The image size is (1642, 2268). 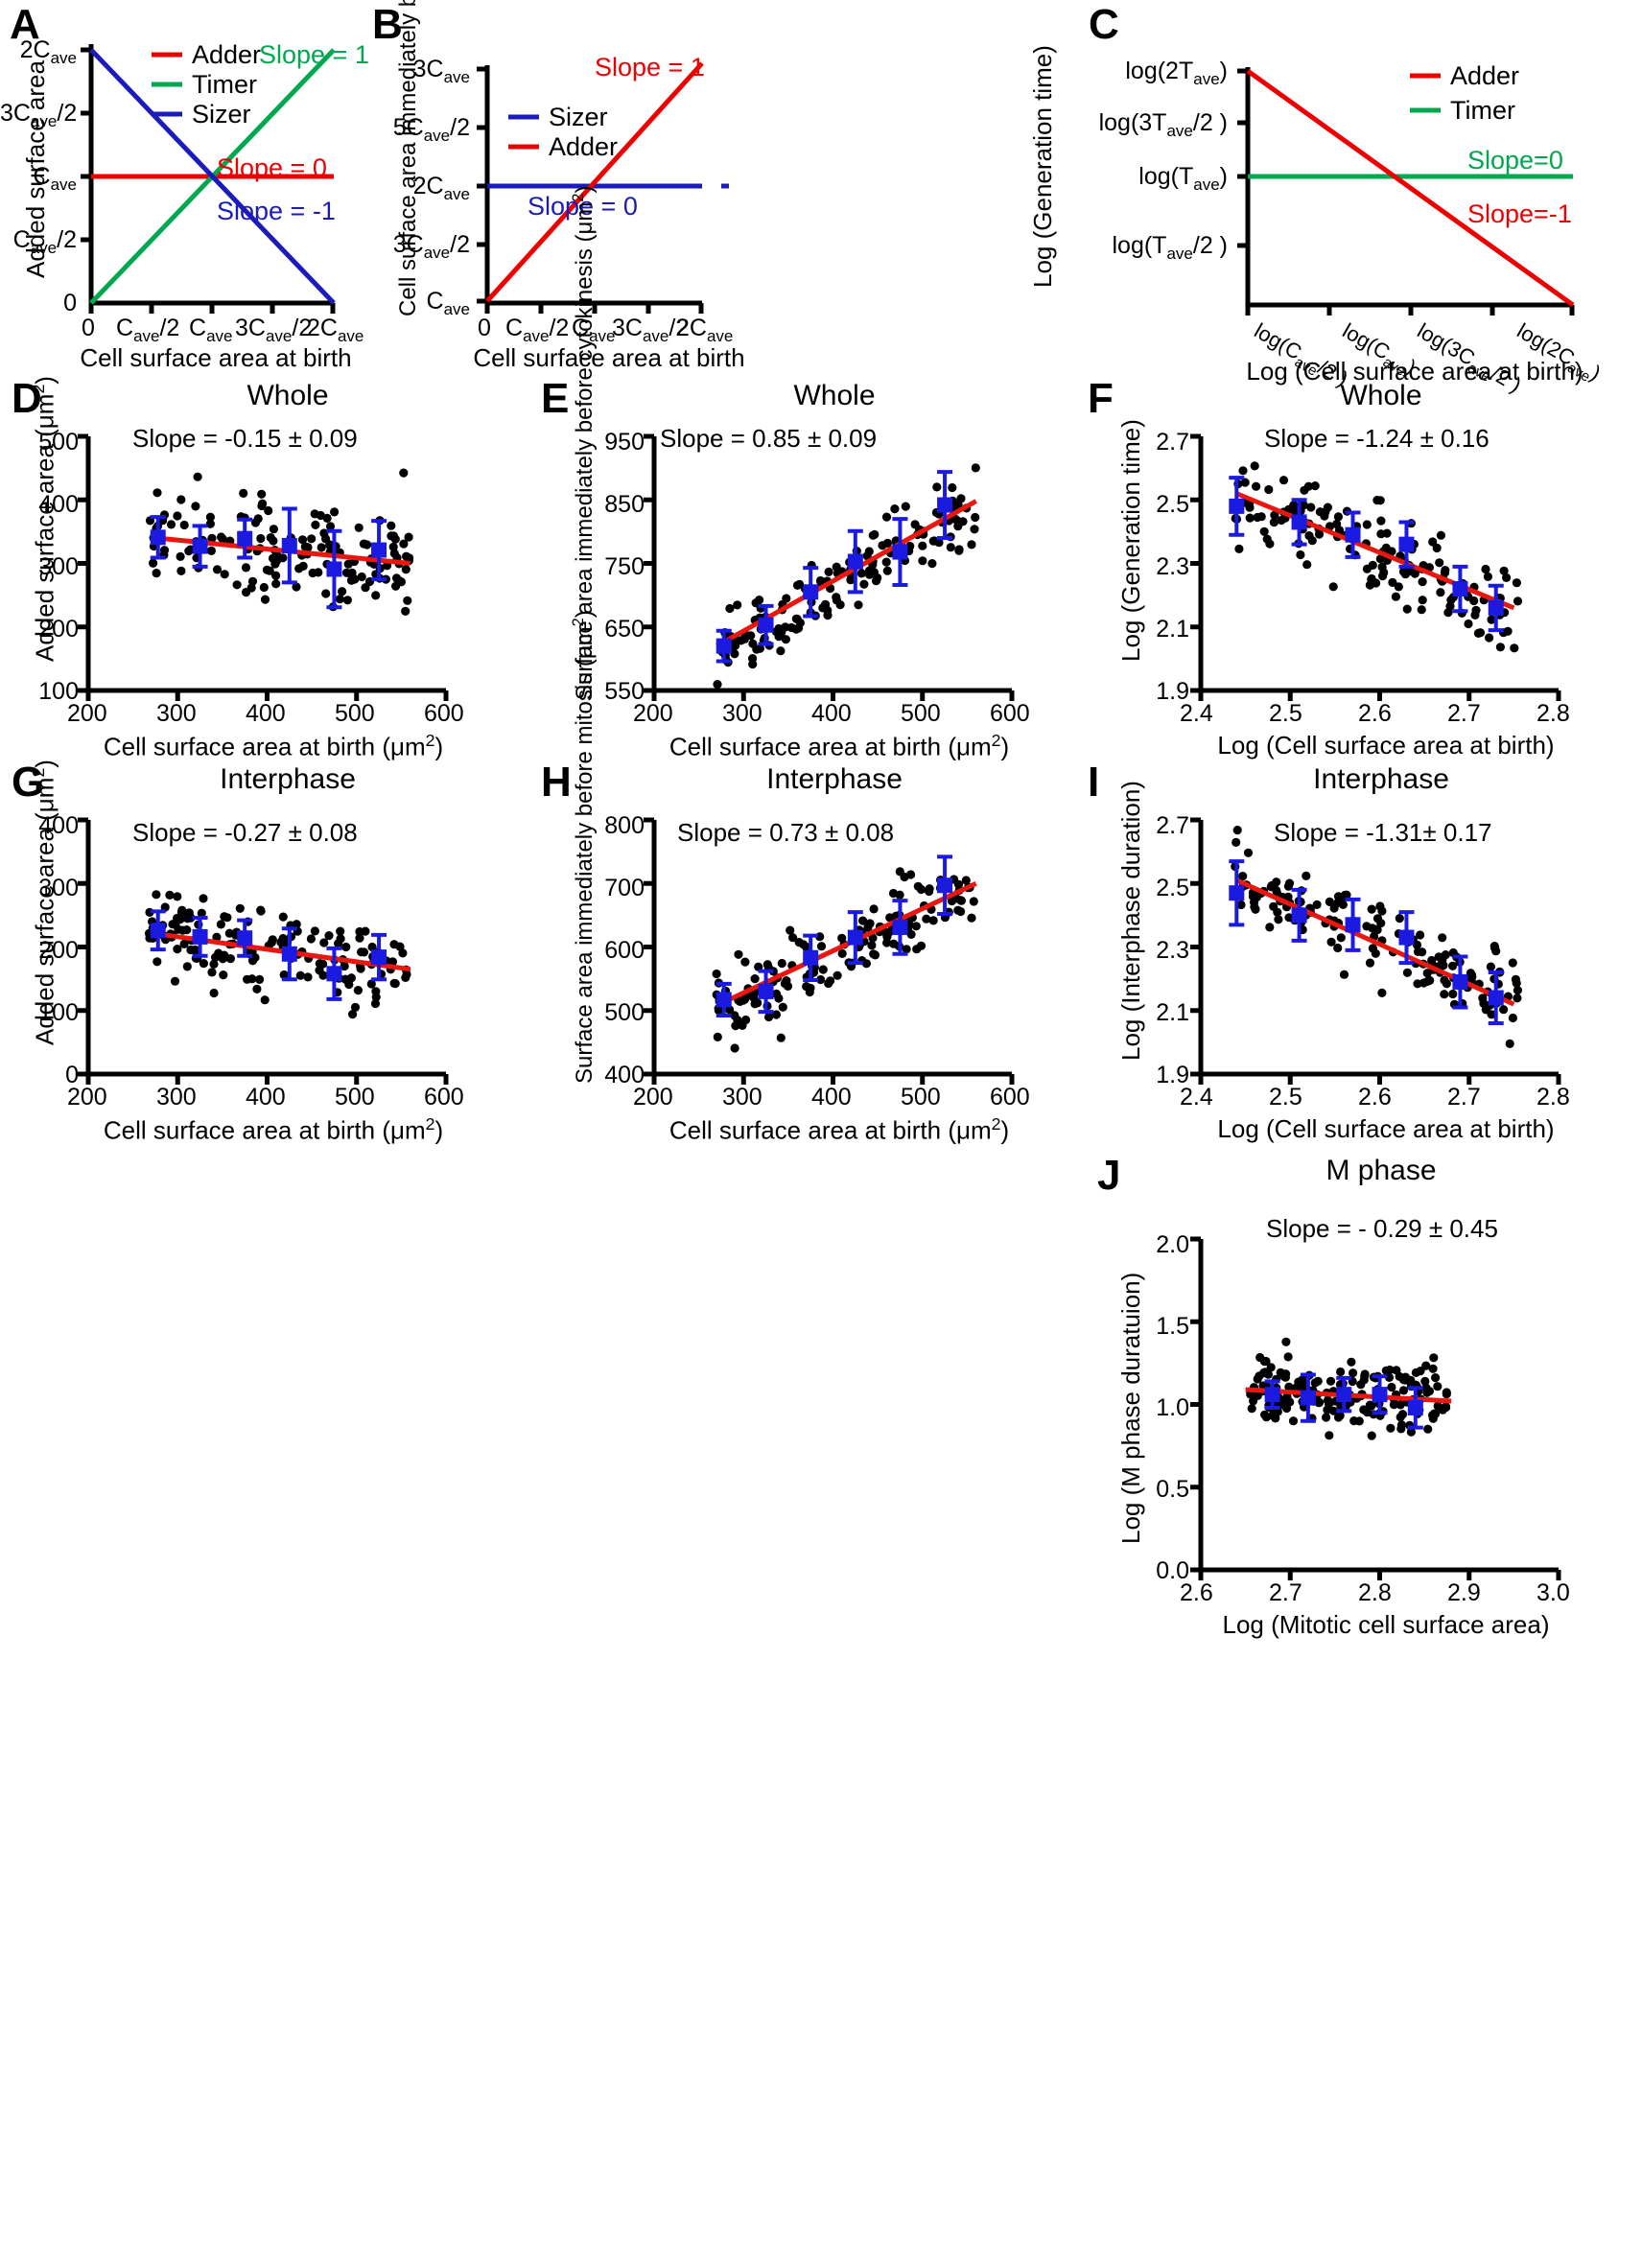 I want to click on panel-b-ytick-3: 3Cave/2, so click(x=431, y=247).